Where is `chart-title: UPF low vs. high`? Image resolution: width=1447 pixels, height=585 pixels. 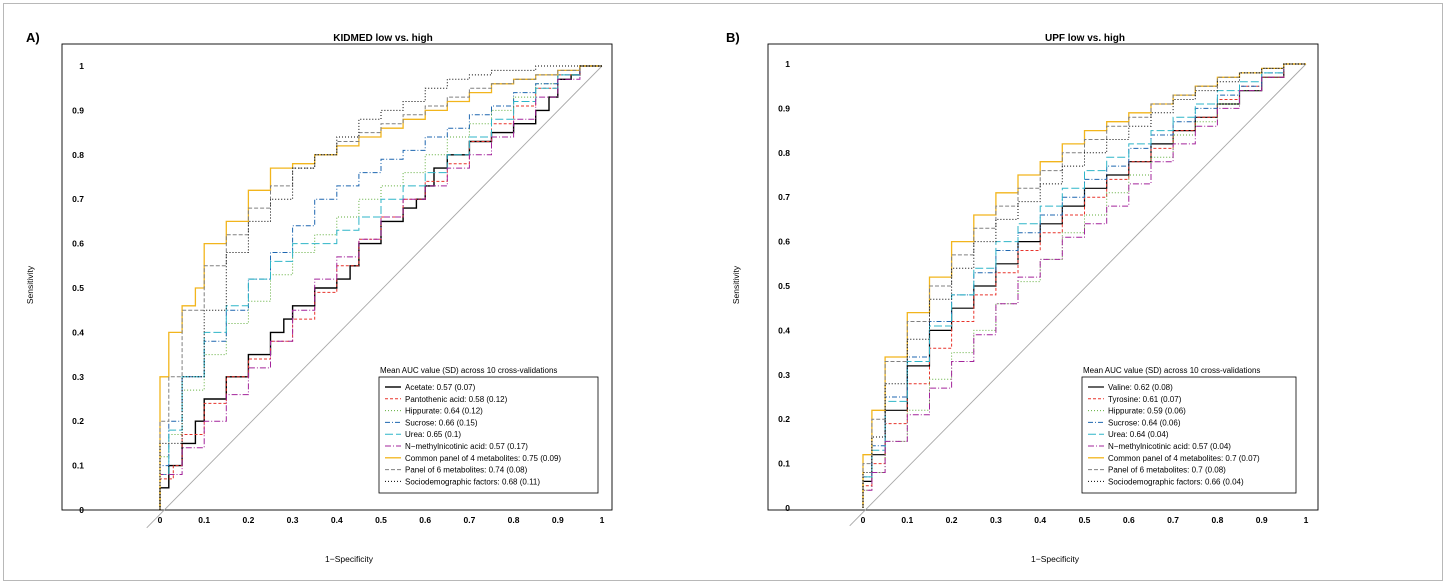
chart-title: UPF low vs. high is located at coordinates (1085, 38).